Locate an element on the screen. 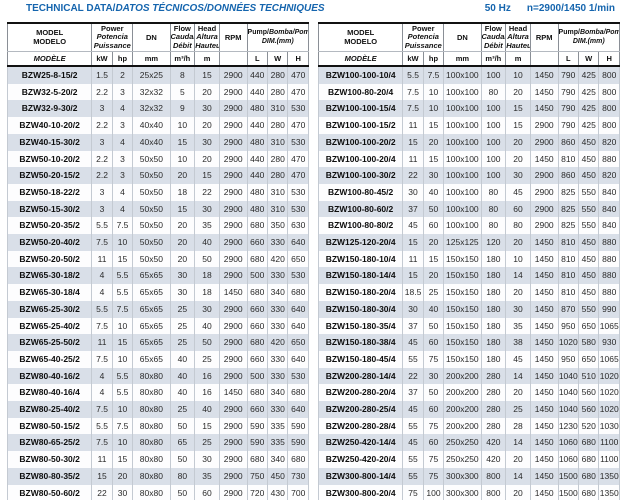 The width and height of the screenshot is (627, 500). model-cell: BZW50-20-35/2 is located at coordinates (49, 226).